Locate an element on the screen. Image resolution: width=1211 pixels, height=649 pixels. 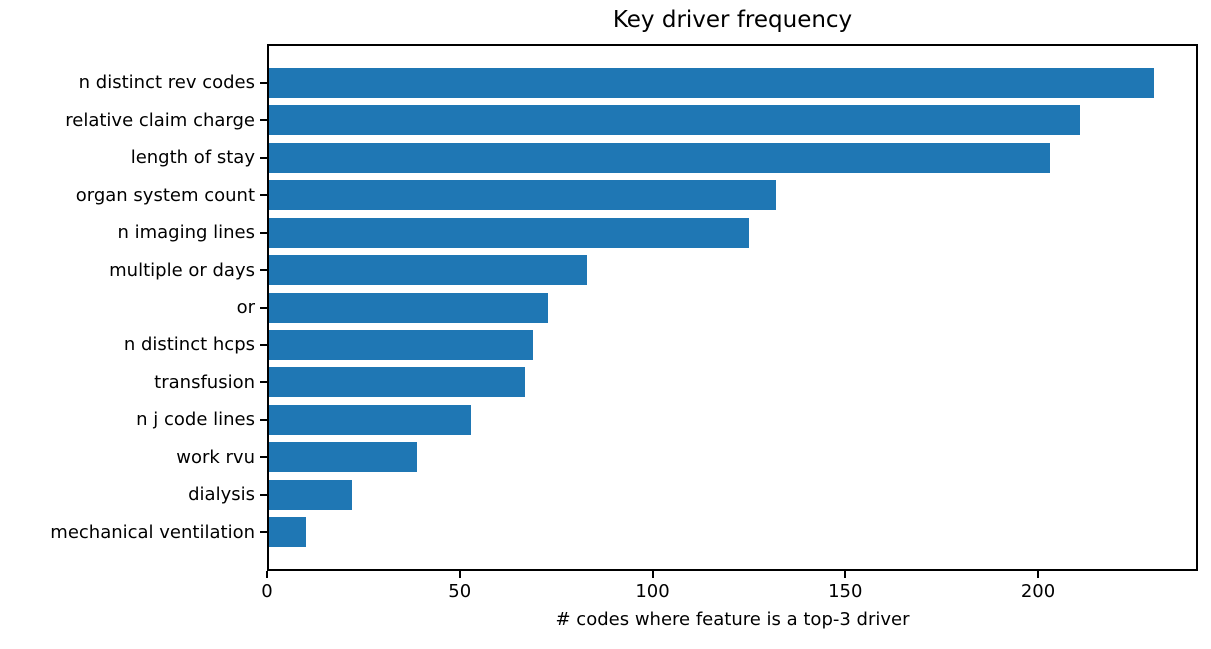
x-tick-label-50: 50 is located at coordinates (460, 591).